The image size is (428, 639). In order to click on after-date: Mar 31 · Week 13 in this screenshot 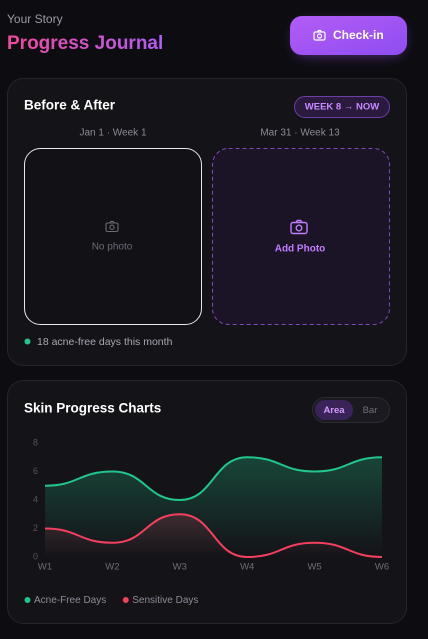, I will do `click(300, 133)`.